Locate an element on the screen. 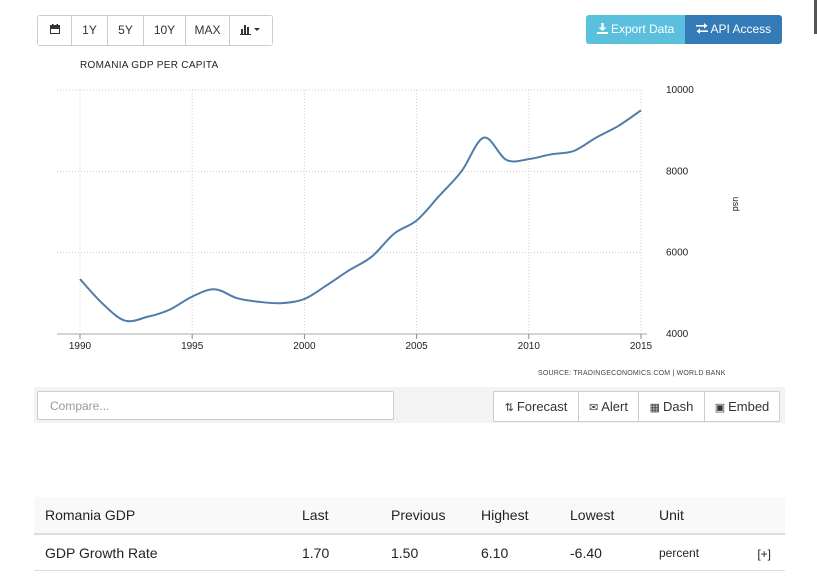  column-header-lowest: Lowest is located at coordinates (614, 516).